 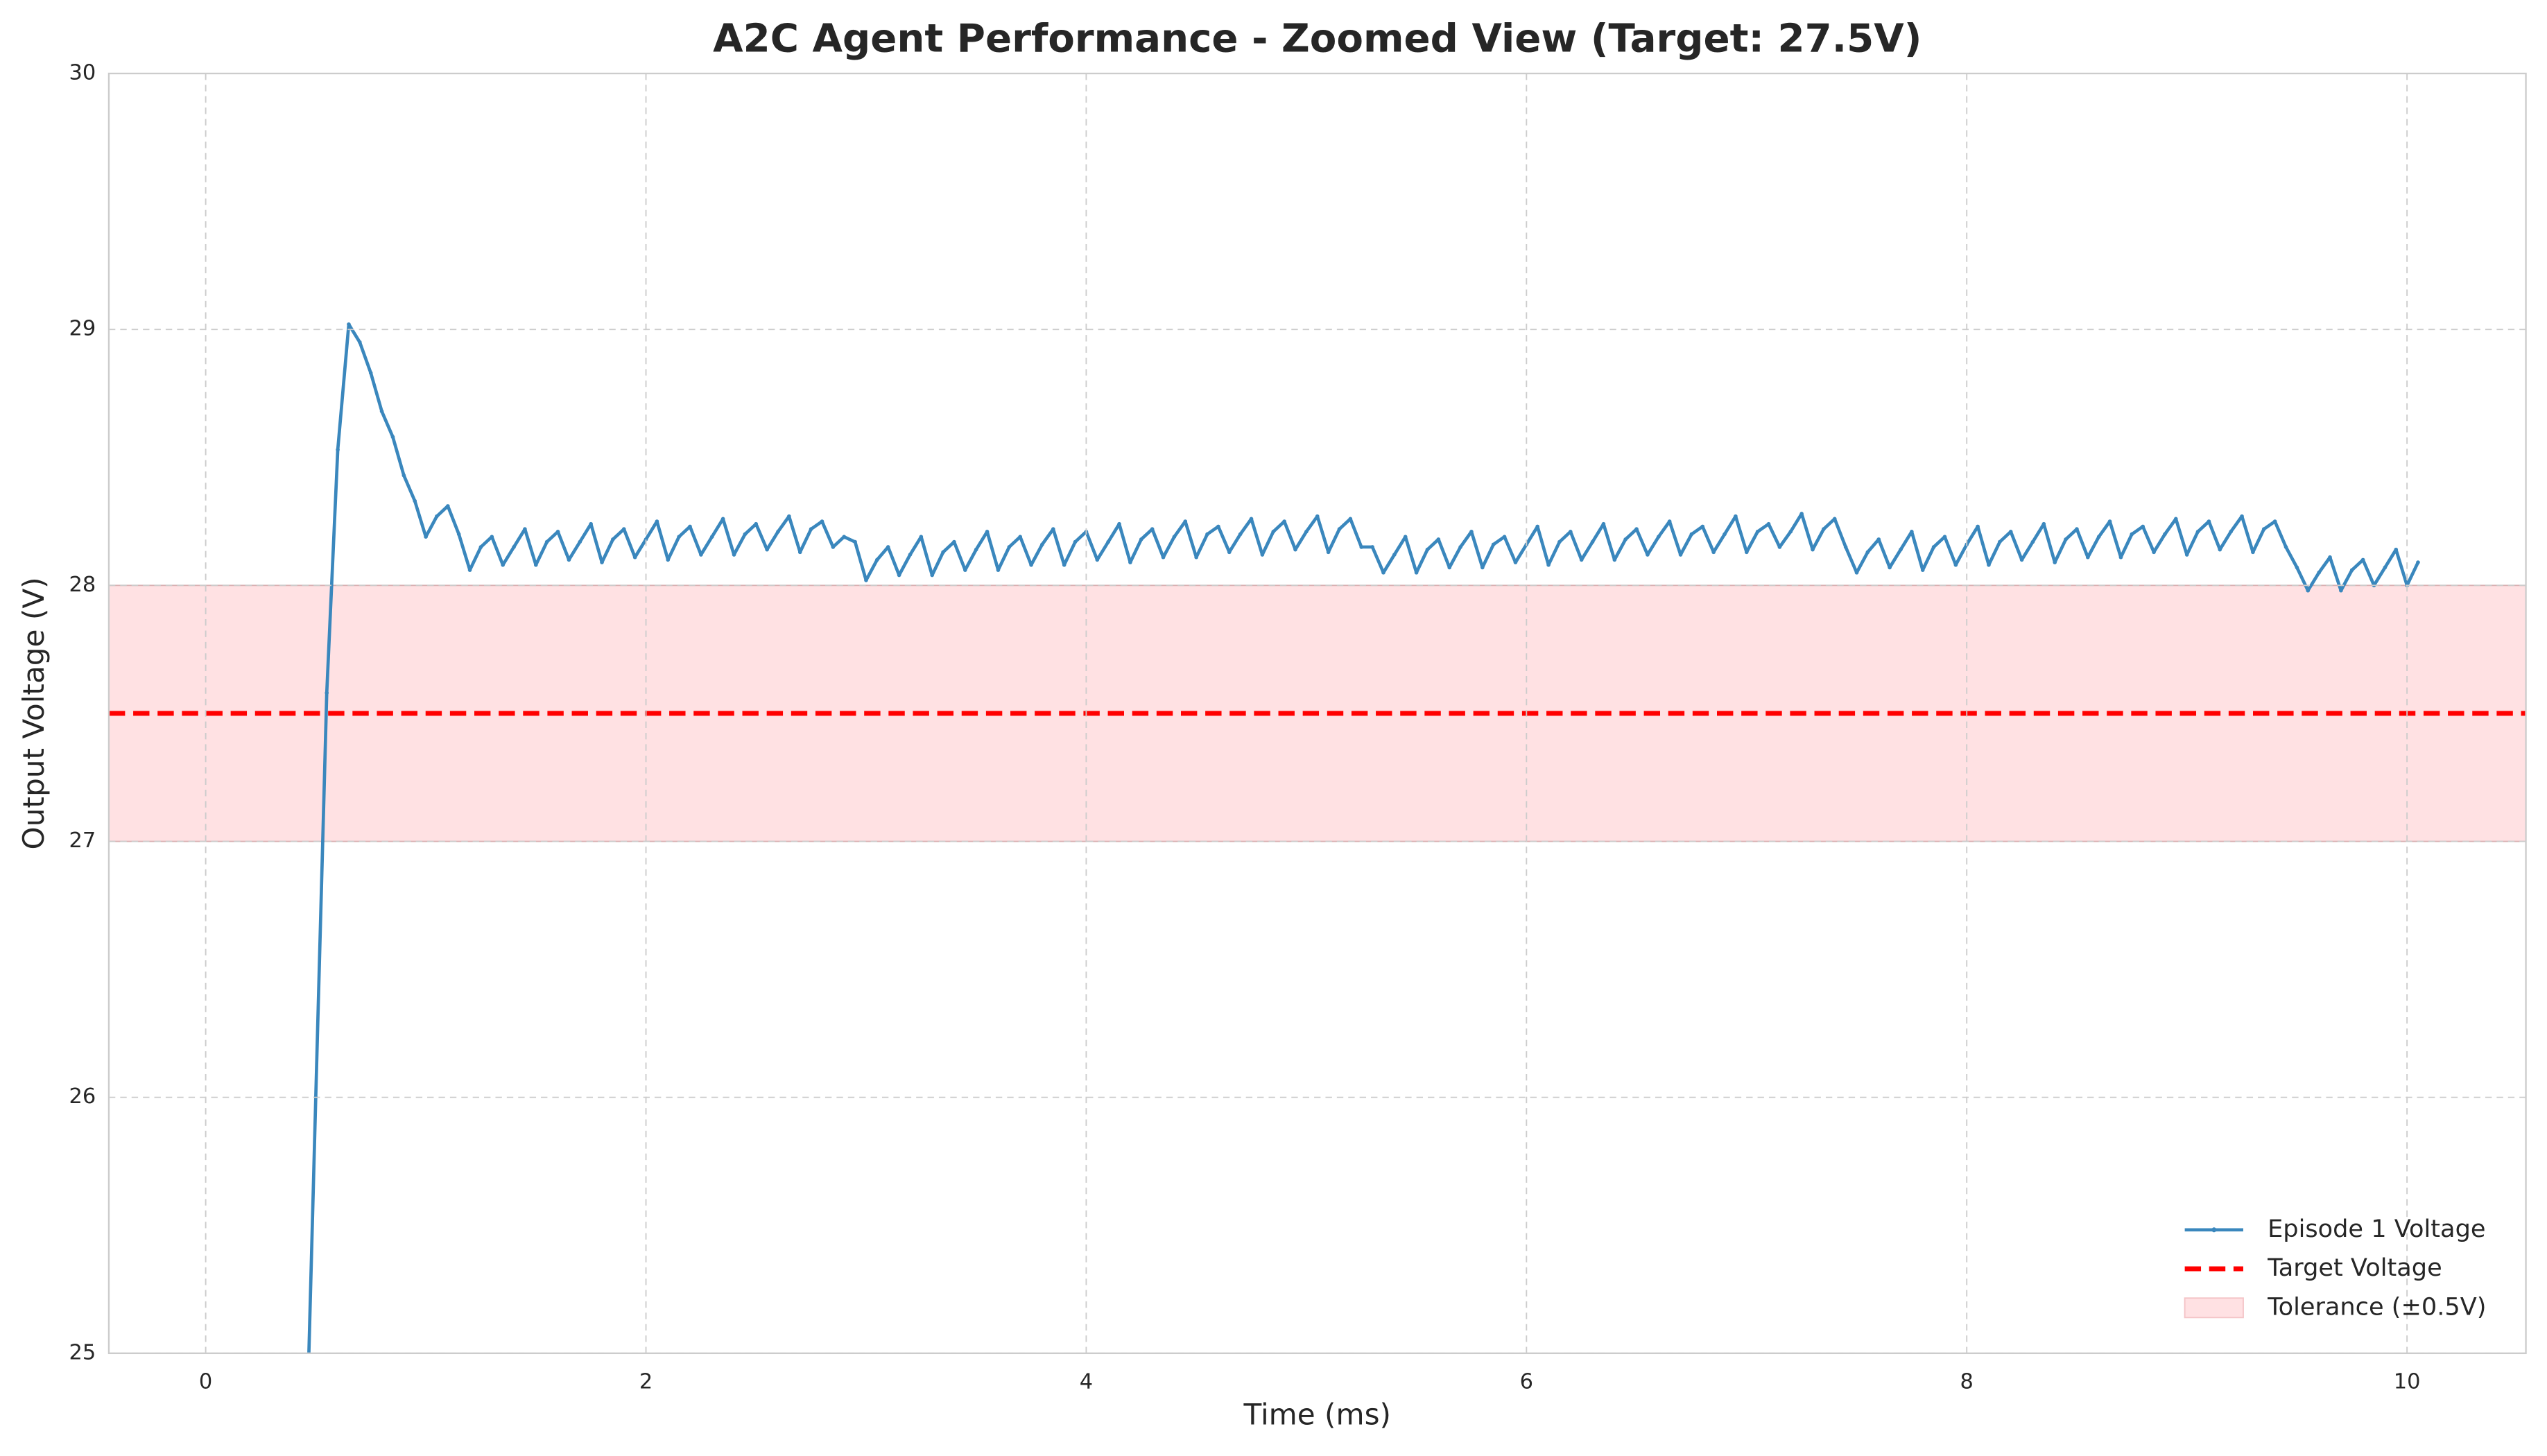 What do you see at coordinates (1086, 1382) in the screenshot?
I see `x-tick-label: 4` at bounding box center [1086, 1382].